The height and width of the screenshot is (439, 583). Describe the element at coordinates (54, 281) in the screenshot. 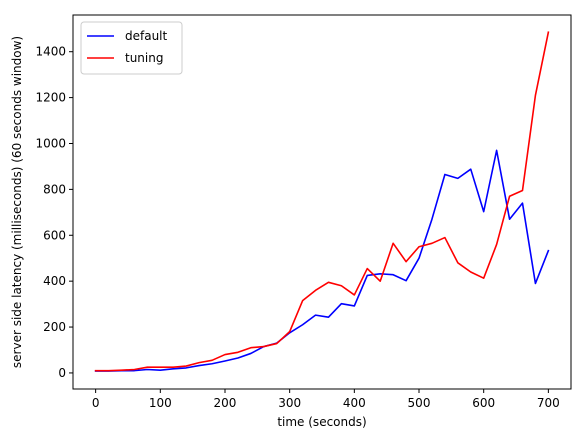

I see `y-tick-label: 400` at that location.